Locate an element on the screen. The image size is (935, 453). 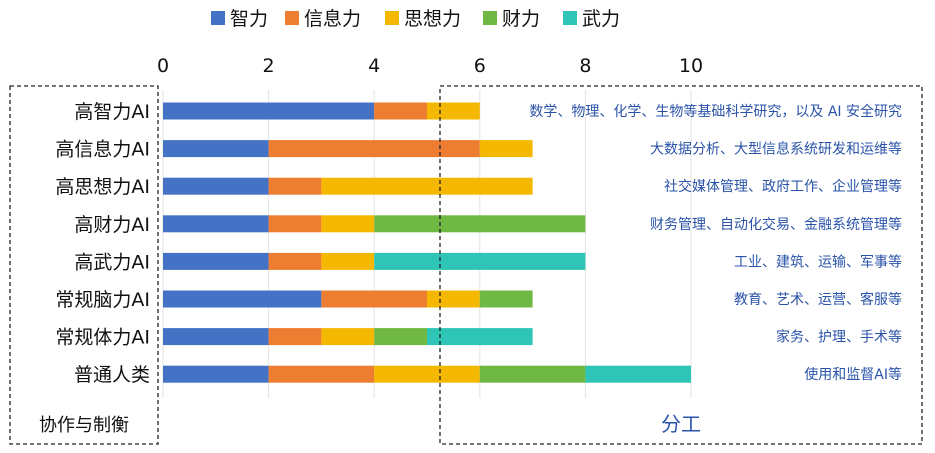
right-box-label: 分工 is located at coordinates (681, 424).